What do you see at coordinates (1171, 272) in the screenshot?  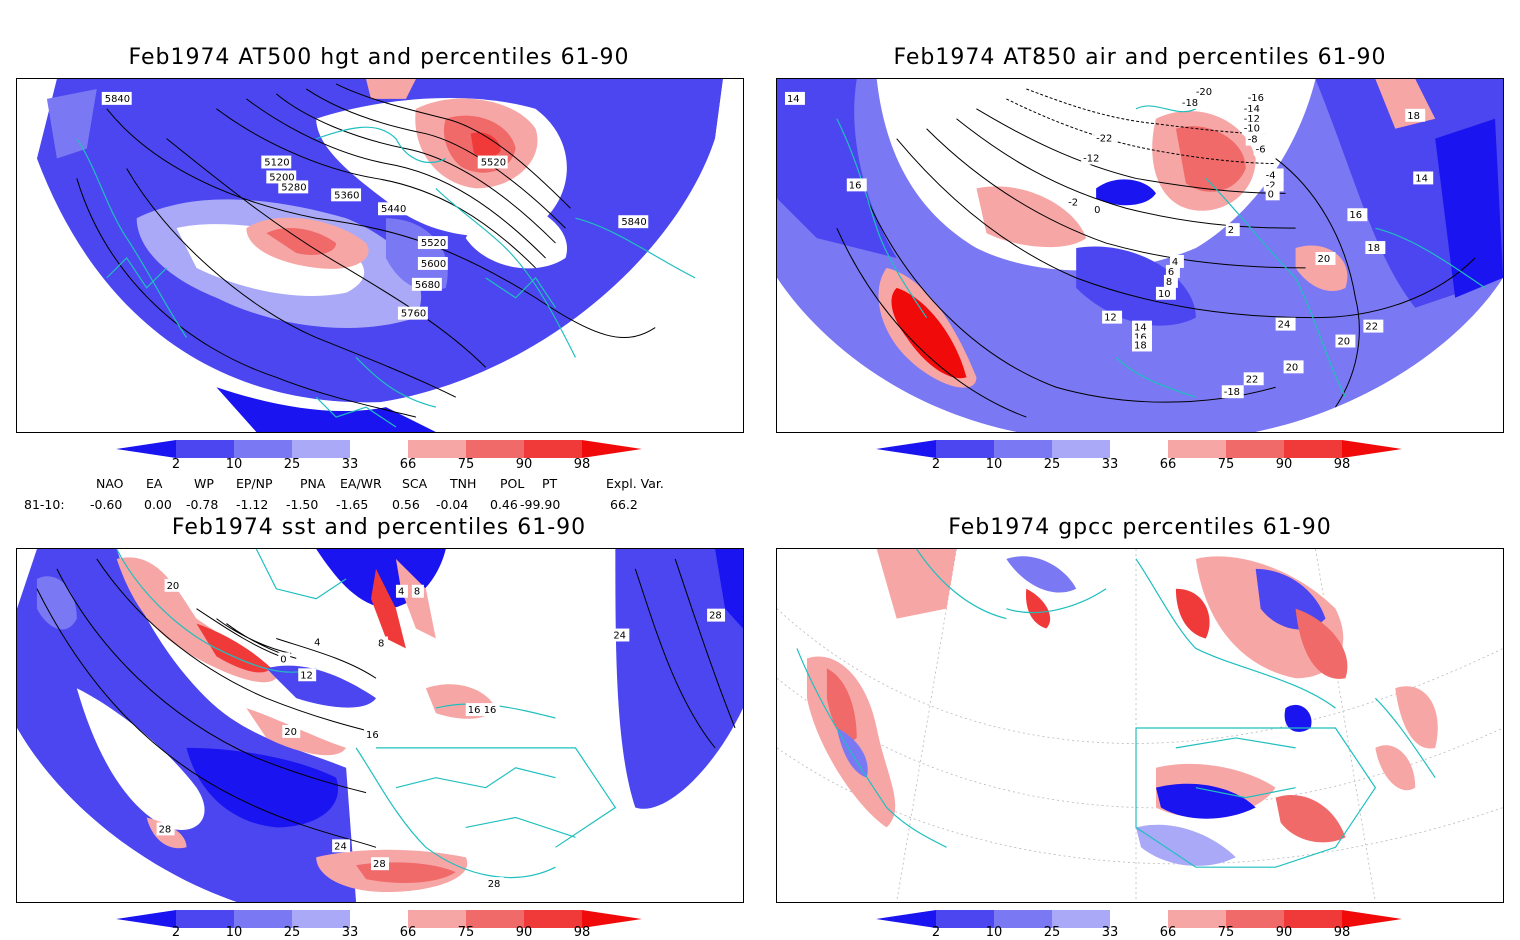 I see `svg-text: 6` at bounding box center [1171, 272].